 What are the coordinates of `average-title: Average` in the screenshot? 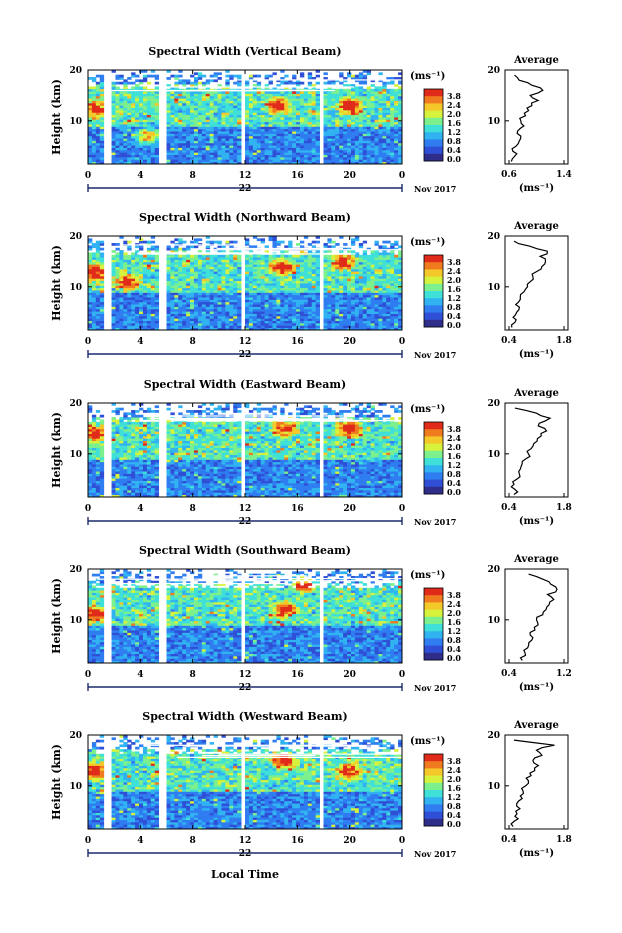 It's located at (536, 60).